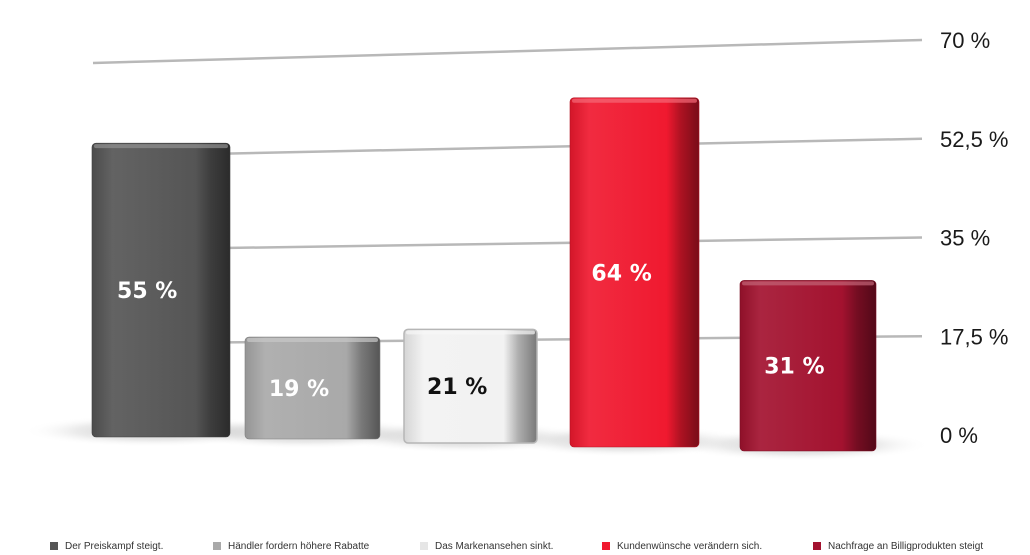 The width and height of the screenshot is (1030, 555). I want to click on bar-value-label: 31 %, so click(794, 367).